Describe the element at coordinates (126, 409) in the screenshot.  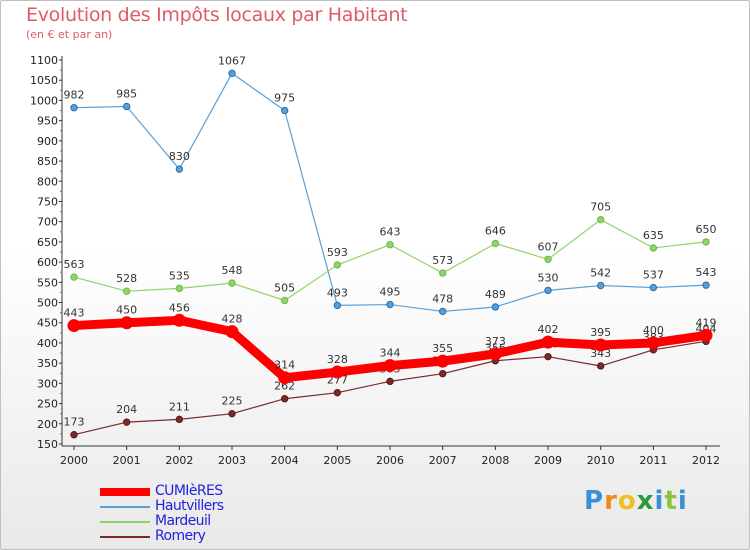
I see `data-label-romery: 204` at that location.